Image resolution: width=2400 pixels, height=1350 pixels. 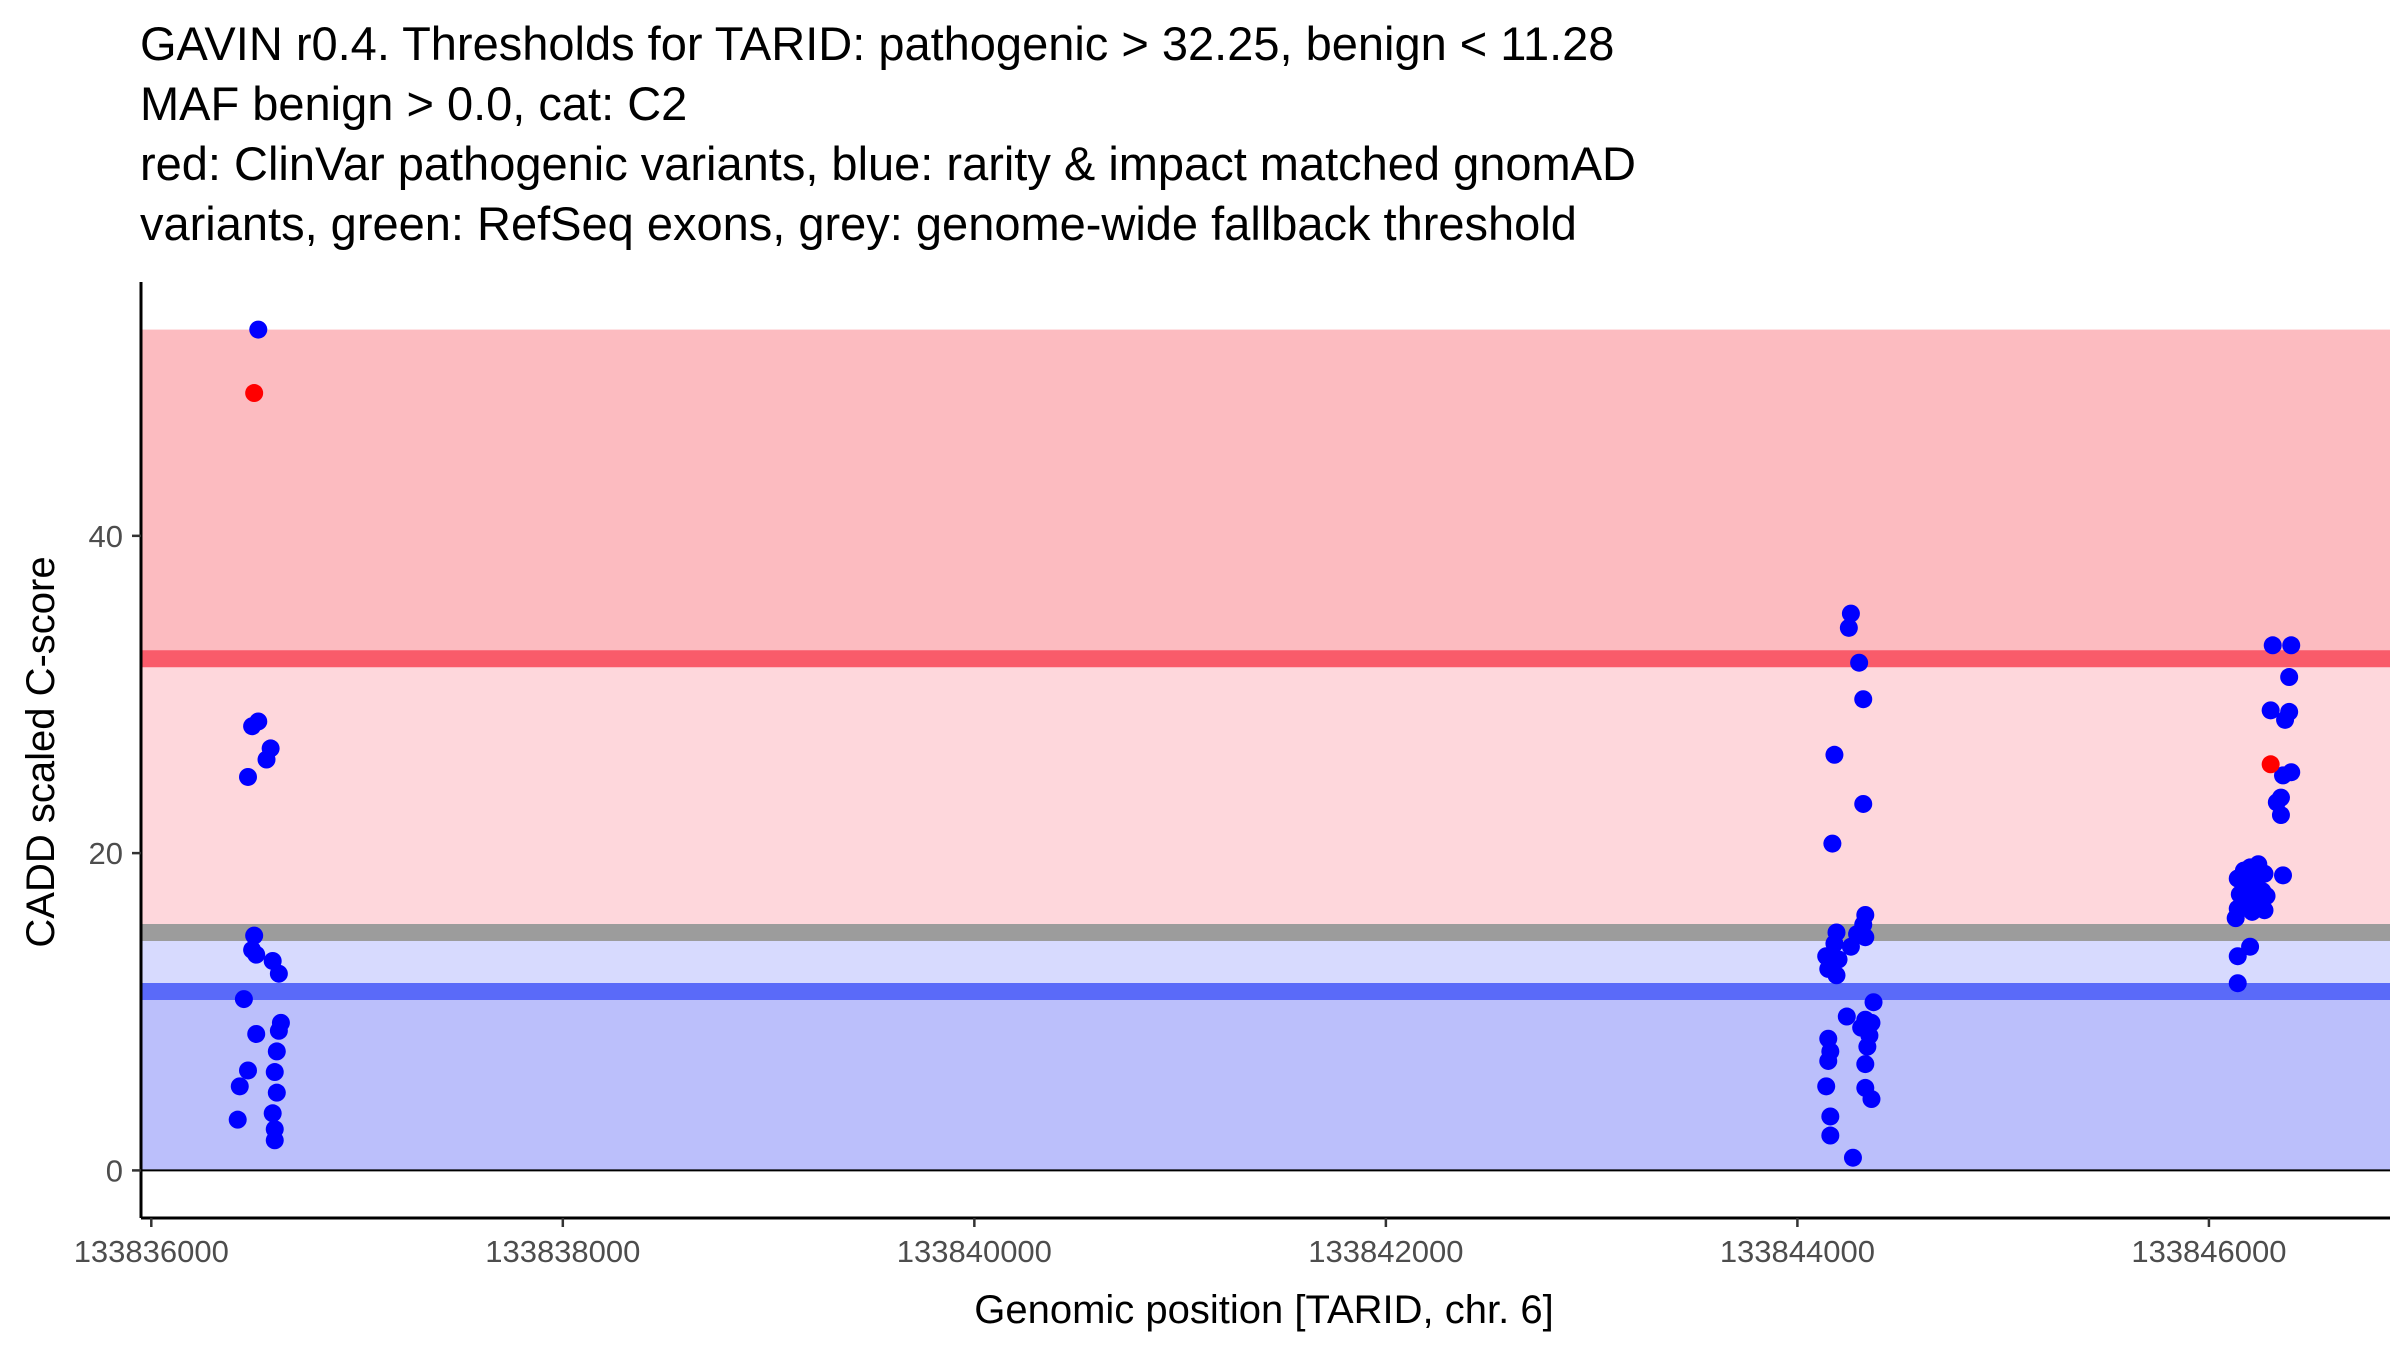 I want to click on x-axis-label: Genomic position [TARID, chr. 6], so click(x=1263, y=1310).